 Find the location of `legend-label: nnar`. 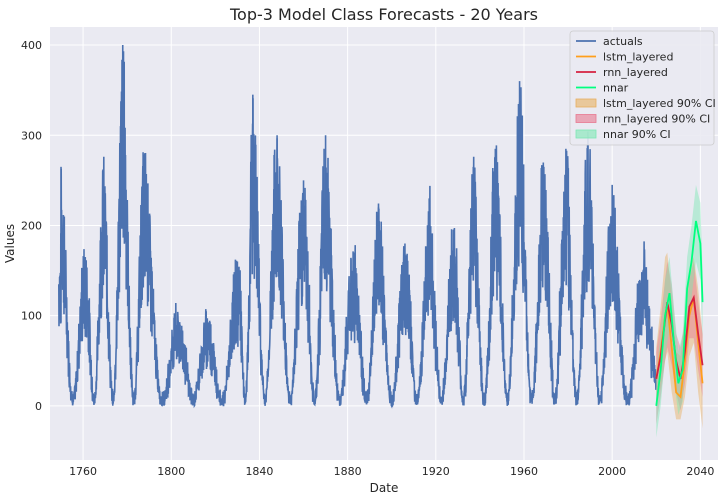

legend-label: nnar is located at coordinates (616, 88).